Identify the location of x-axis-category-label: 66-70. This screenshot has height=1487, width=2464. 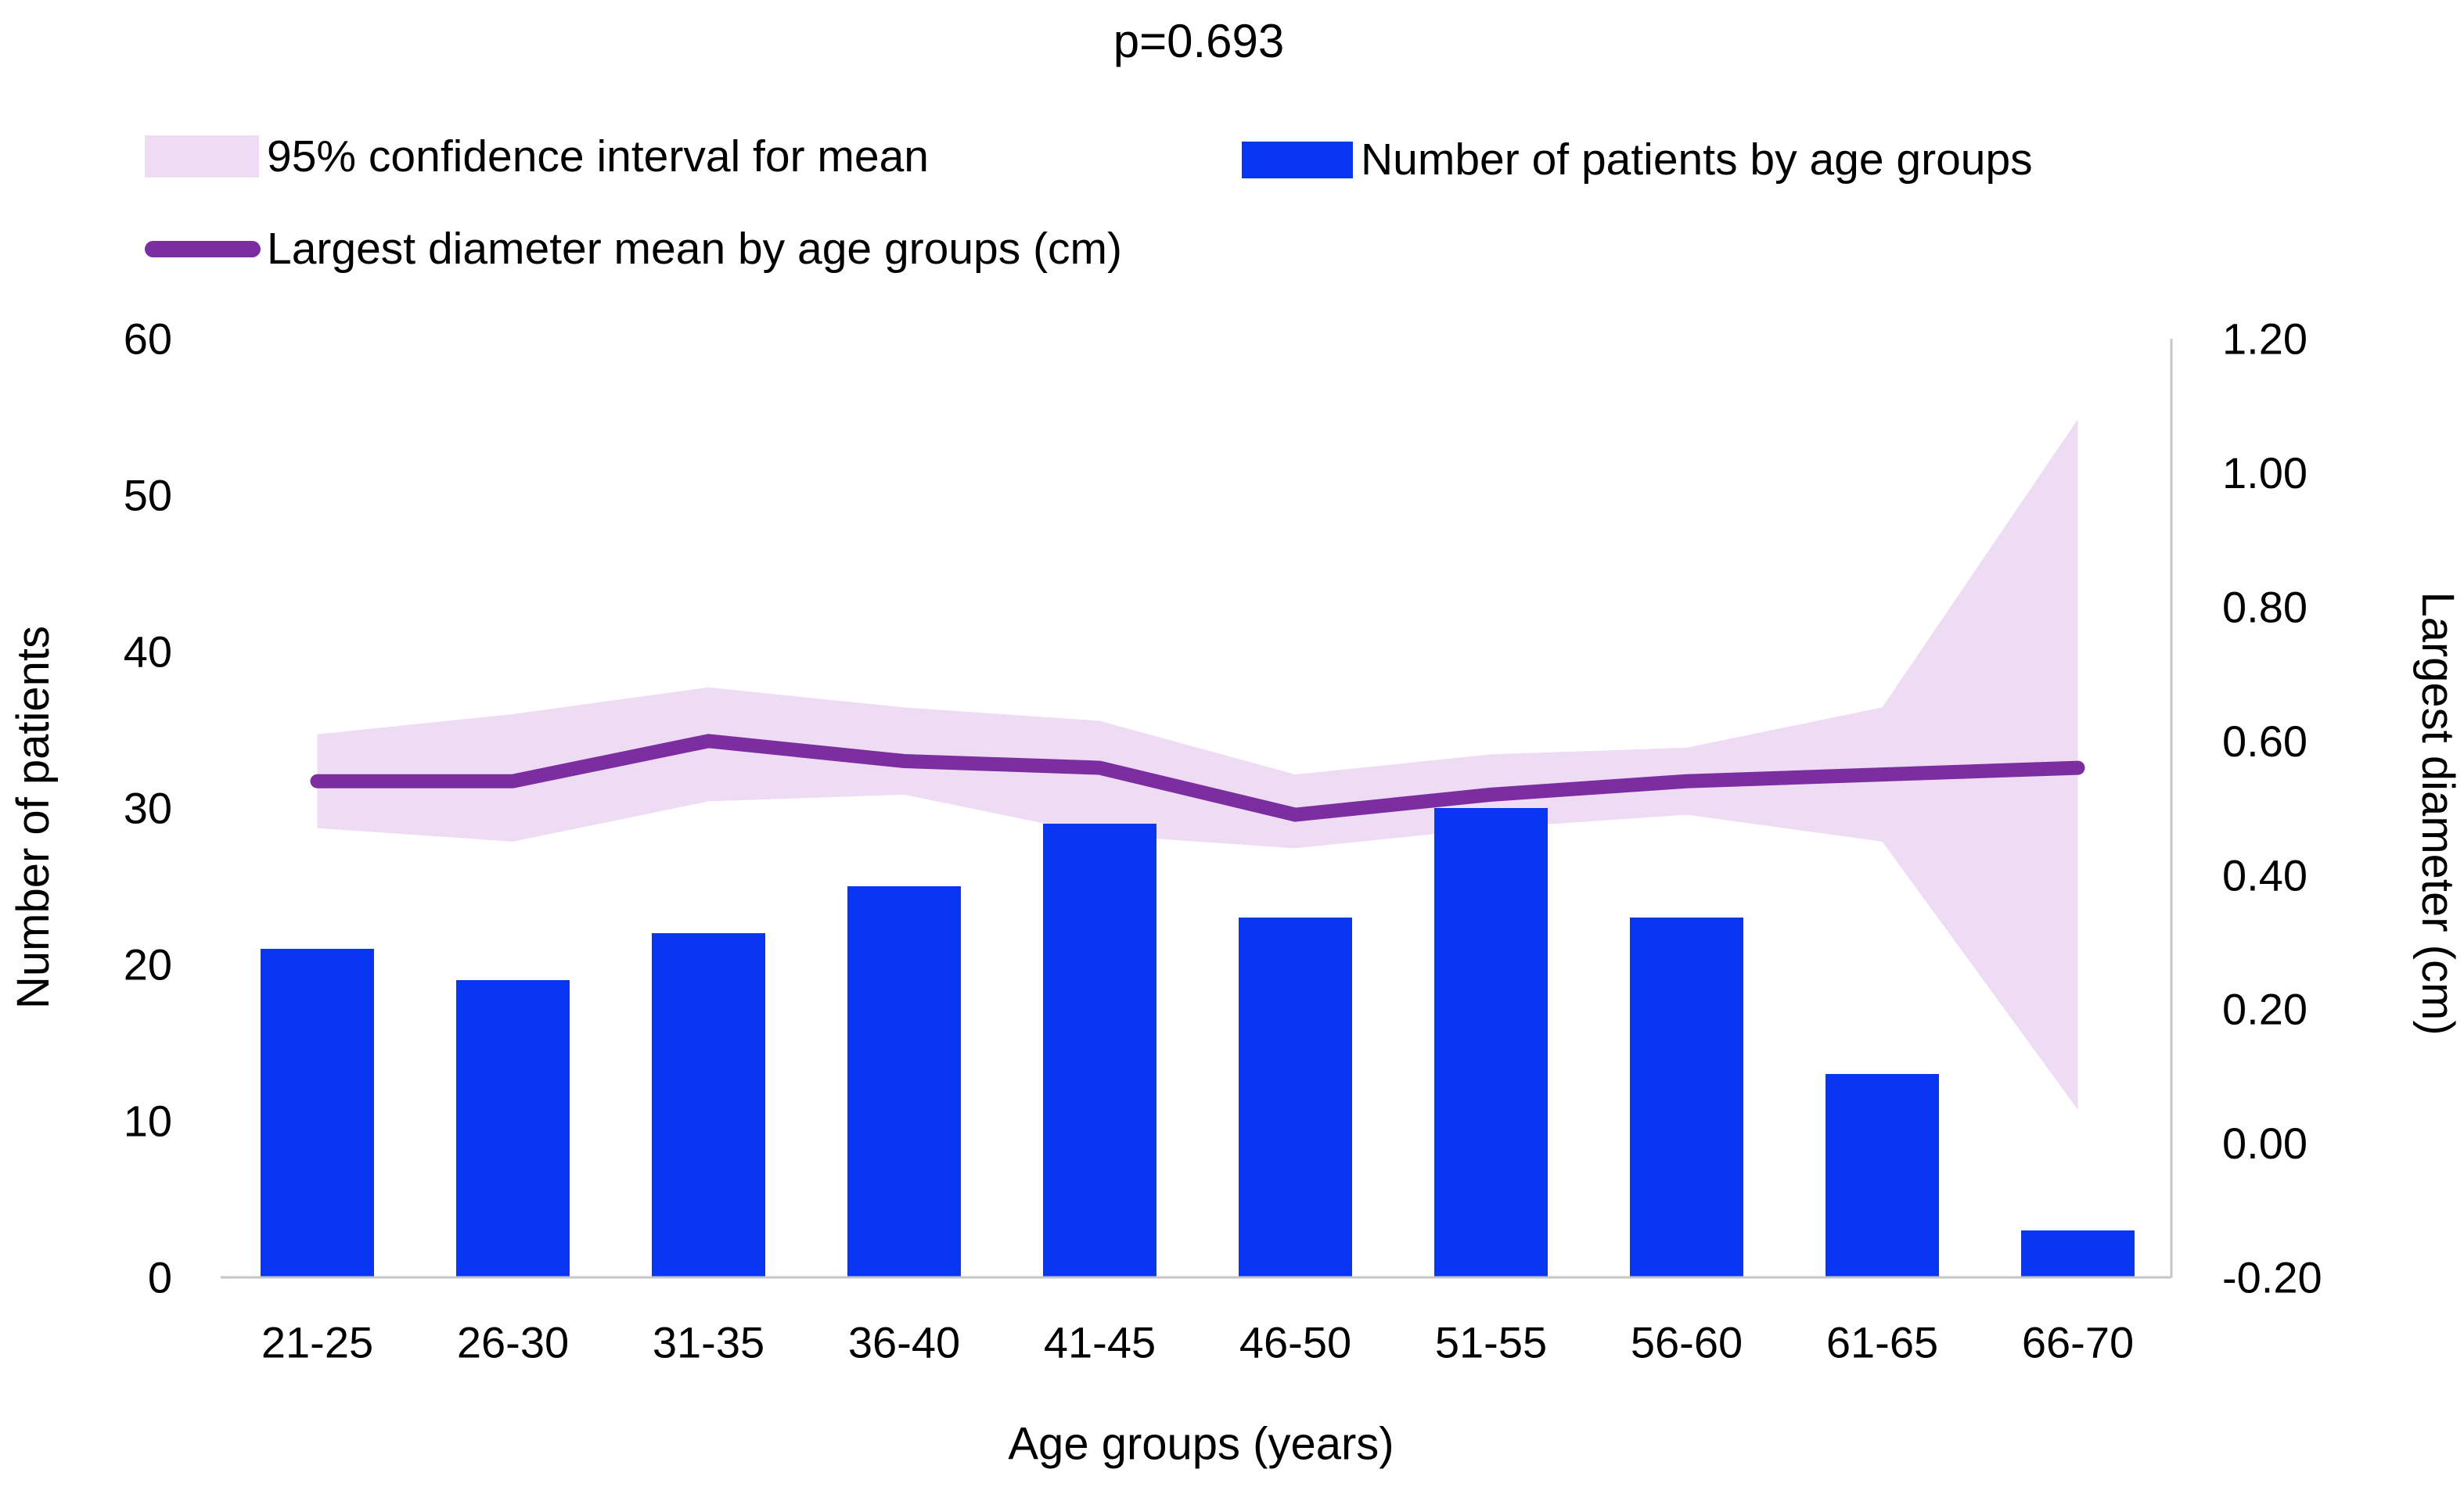
(2078, 1342).